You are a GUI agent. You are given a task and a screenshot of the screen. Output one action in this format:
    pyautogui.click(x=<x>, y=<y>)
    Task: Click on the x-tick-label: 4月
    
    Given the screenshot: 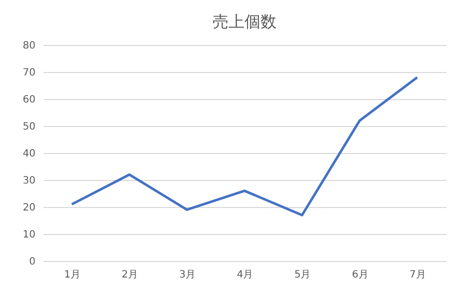 What is the action you would take?
    pyautogui.click(x=245, y=275)
    